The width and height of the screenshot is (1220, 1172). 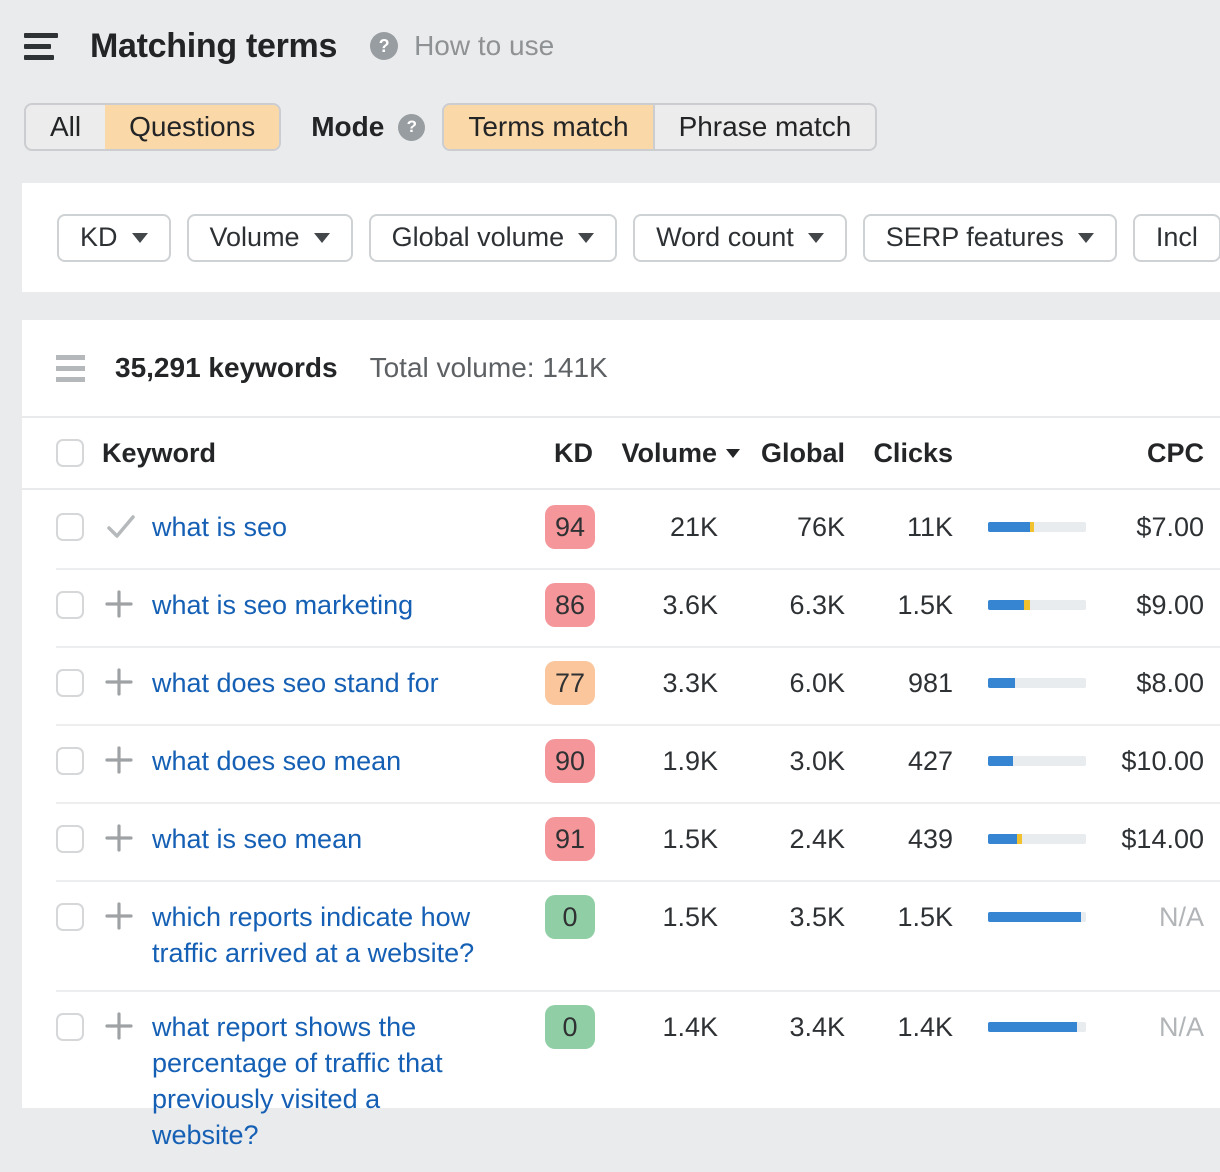 What do you see at coordinates (412, 127) in the screenshot?
I see `mode-help-icon: ?` at bounding box center [412, 127].